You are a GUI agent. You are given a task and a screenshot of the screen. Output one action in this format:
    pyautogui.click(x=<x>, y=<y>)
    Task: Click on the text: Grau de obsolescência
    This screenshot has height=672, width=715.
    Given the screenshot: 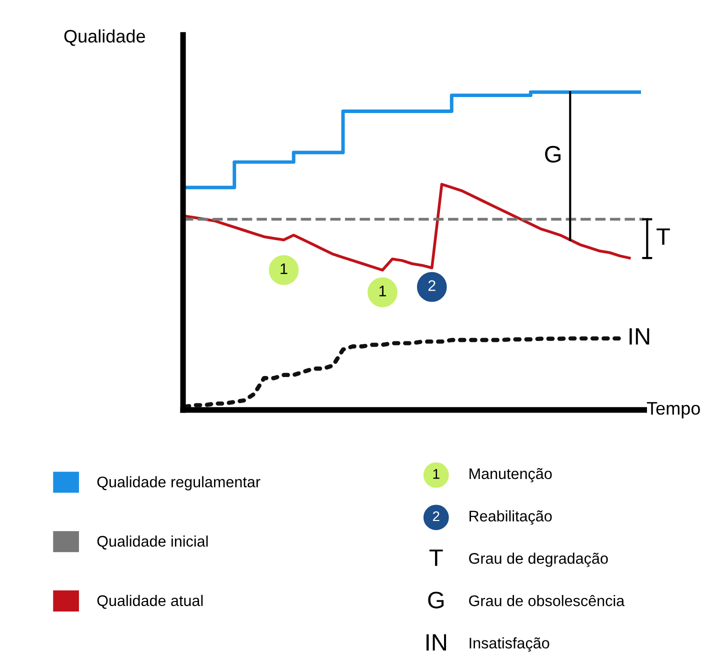 What is the action you would take?
    pyautogui.click(x=547, y=600)
    